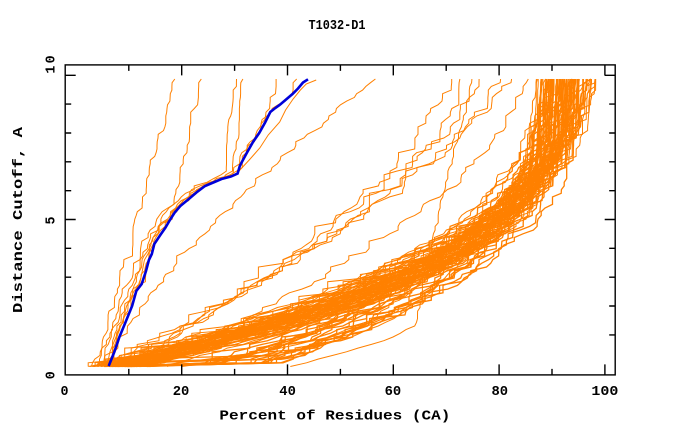  I want to click on svg-text: 1, so click(52, 70).